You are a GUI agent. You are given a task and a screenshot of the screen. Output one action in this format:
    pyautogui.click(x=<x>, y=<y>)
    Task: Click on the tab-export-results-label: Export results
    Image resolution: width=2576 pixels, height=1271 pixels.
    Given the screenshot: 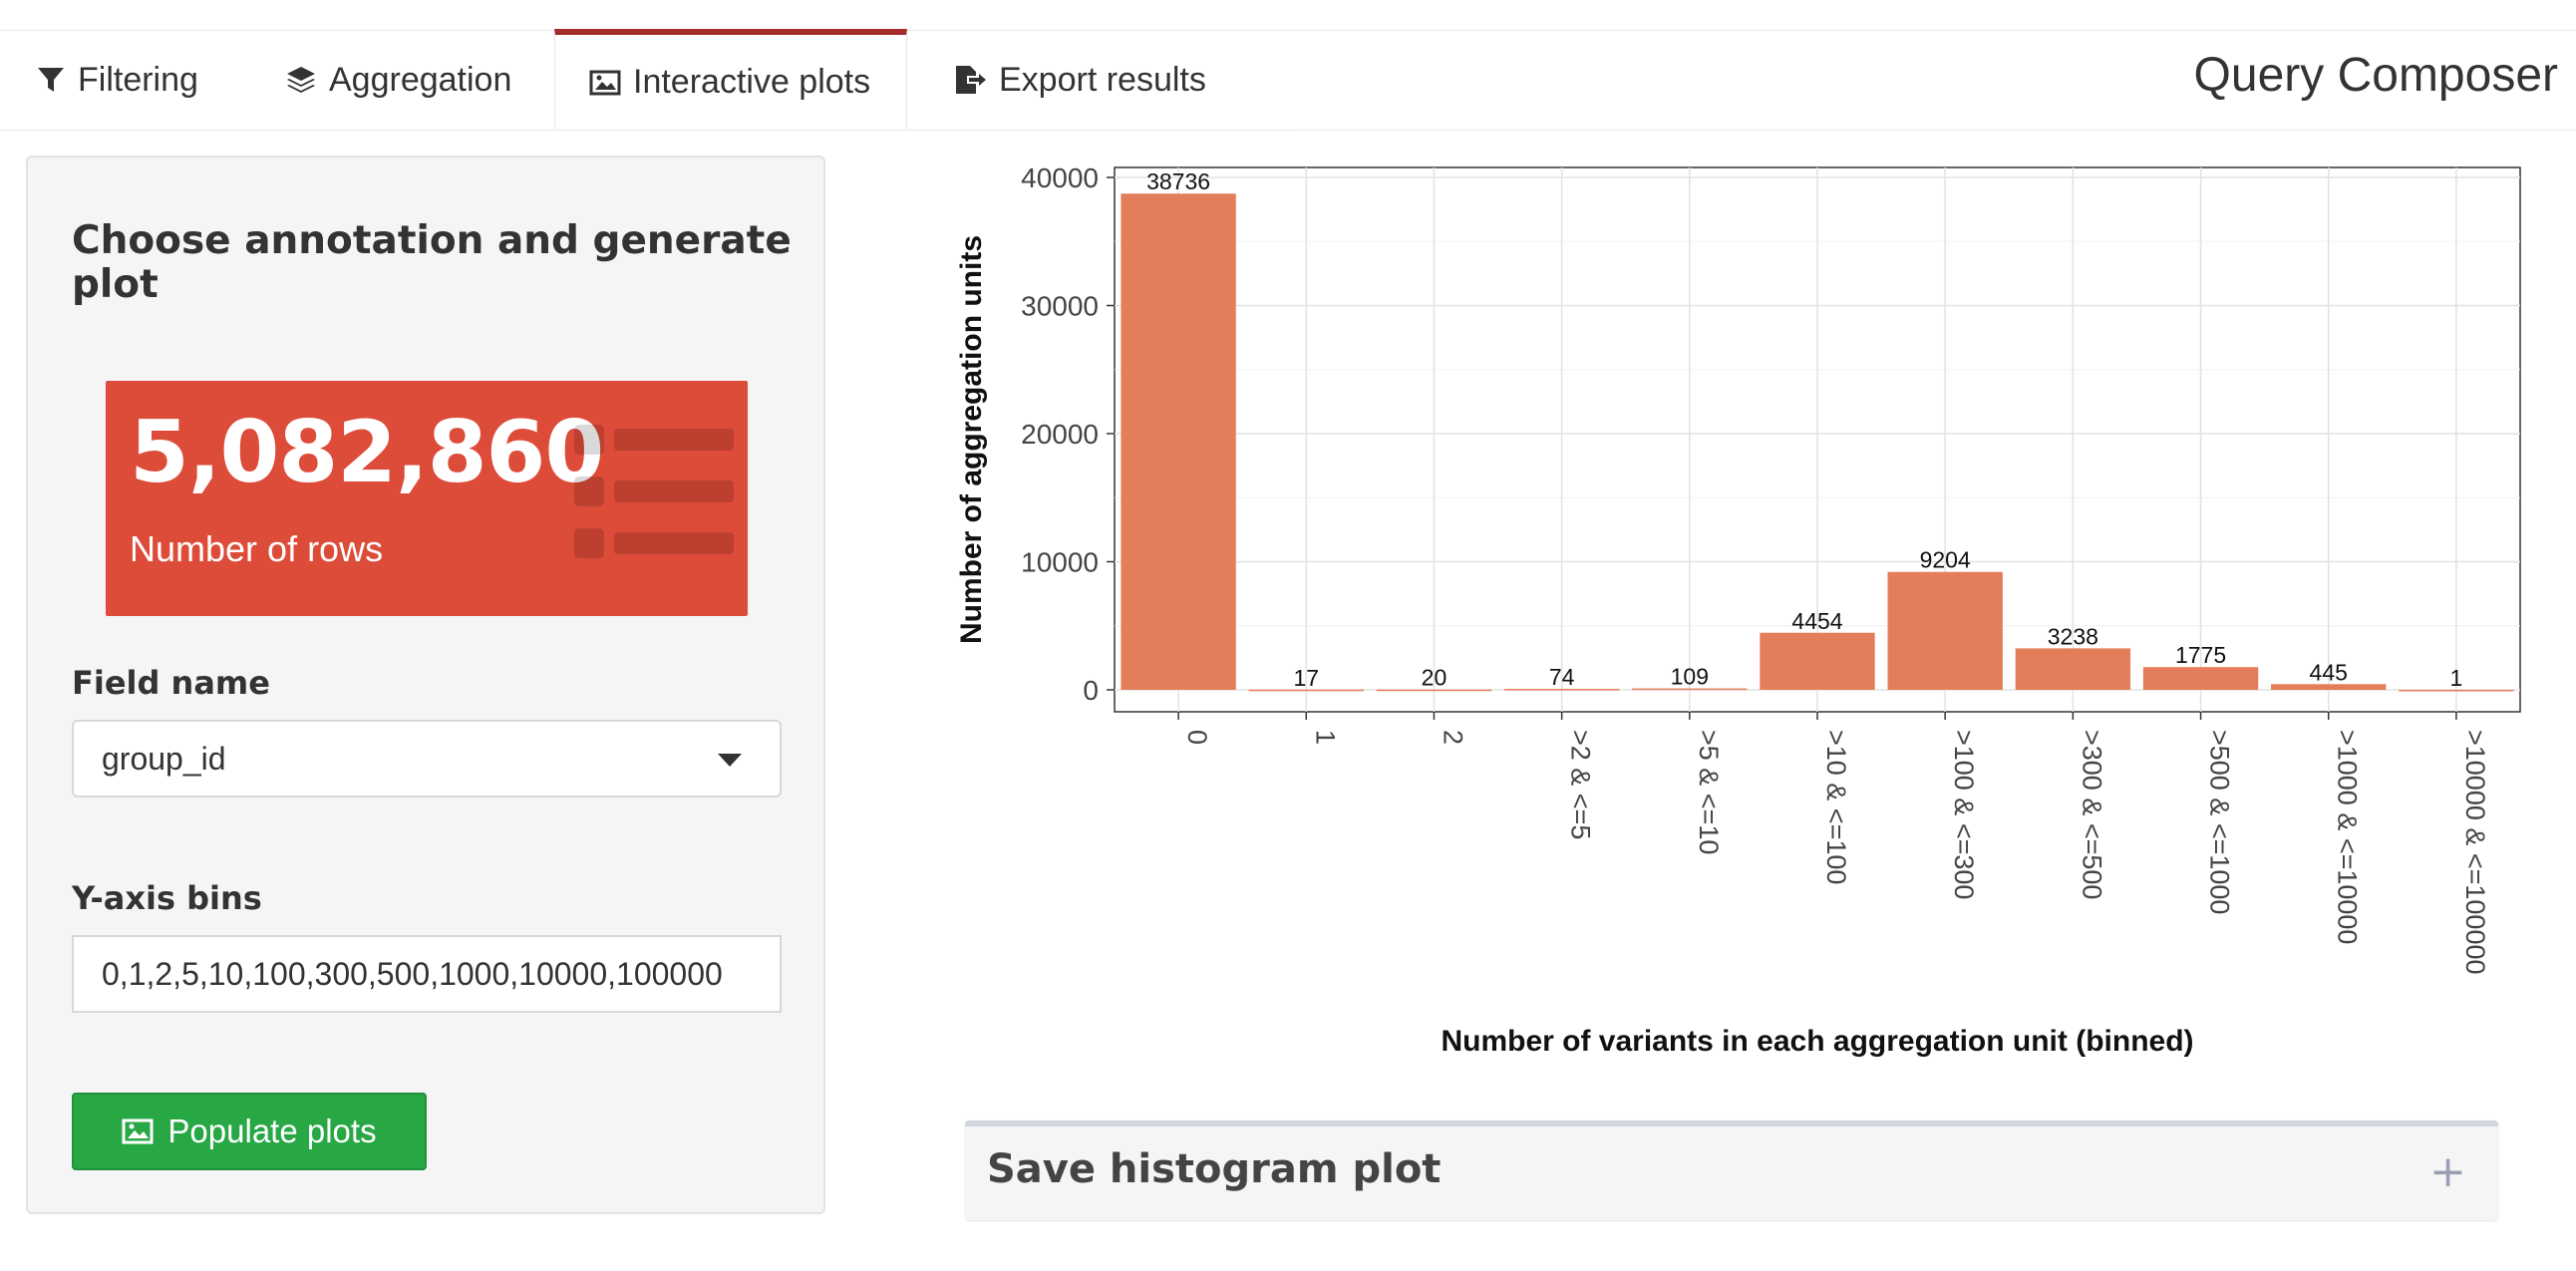 What is the action you would take?
    pyautogui.click(x=1102, y=79)
    